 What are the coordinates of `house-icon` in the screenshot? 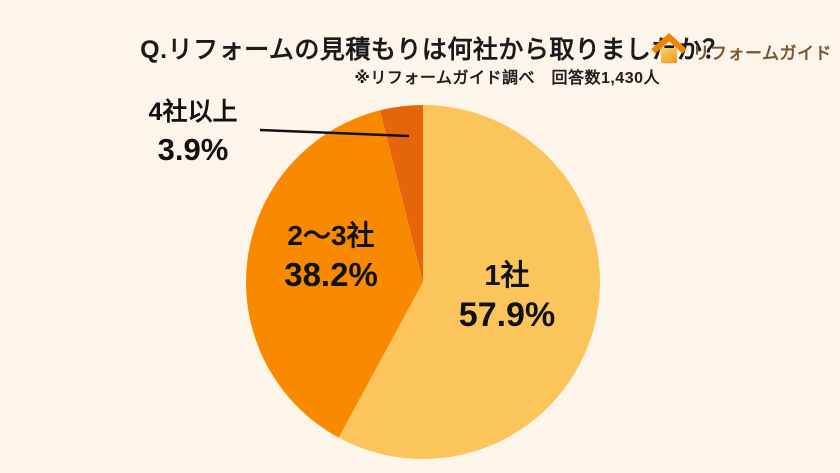 It's located at (669, 51).